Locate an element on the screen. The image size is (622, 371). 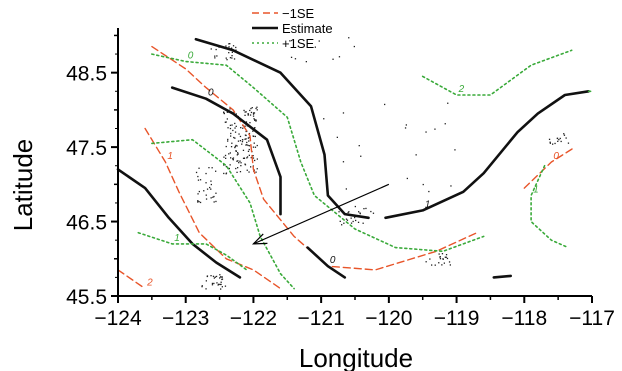
contour-label: 2 is located at coordinates (461, 89).